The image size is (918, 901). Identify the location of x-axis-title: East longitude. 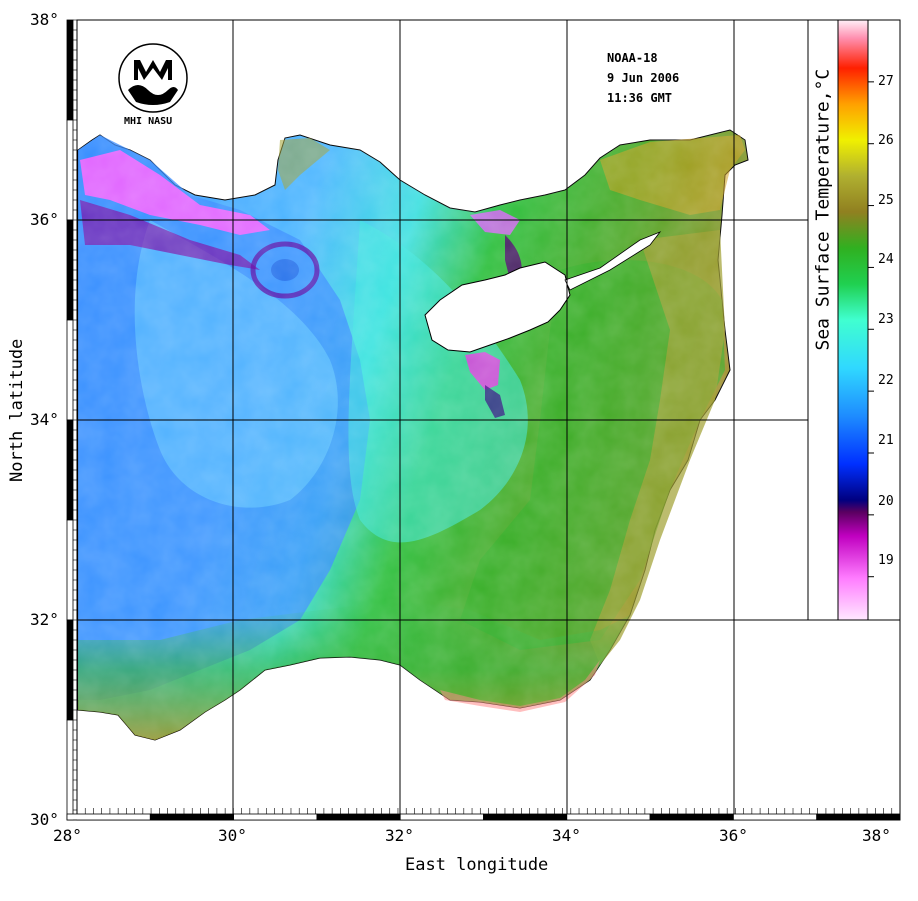
(477, 865).